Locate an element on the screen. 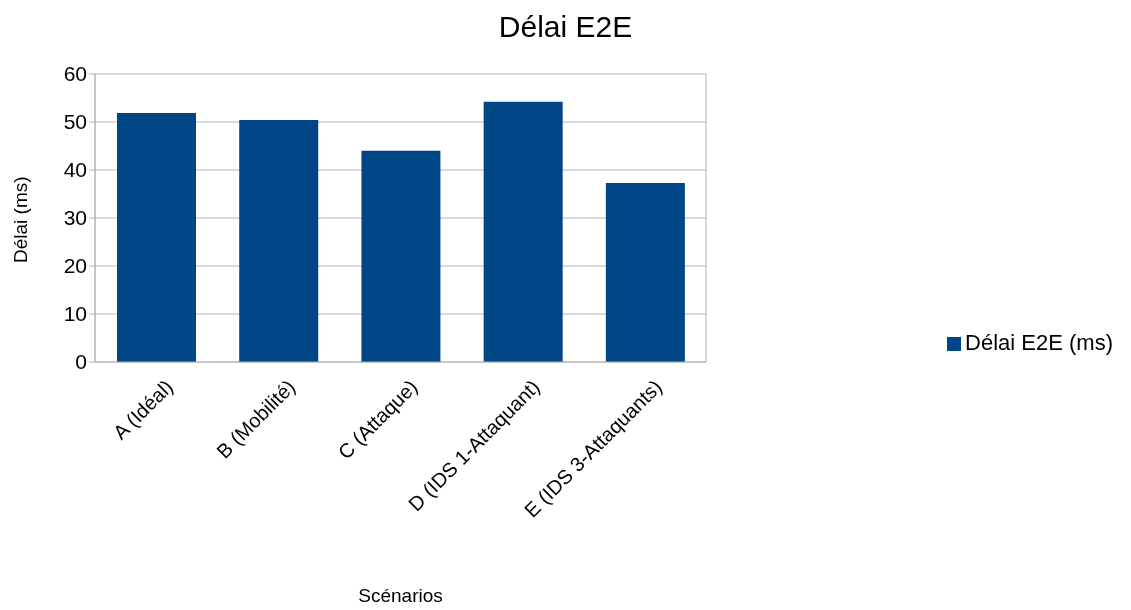  y-tick-label: 20 is located at coordinates (75, 266).